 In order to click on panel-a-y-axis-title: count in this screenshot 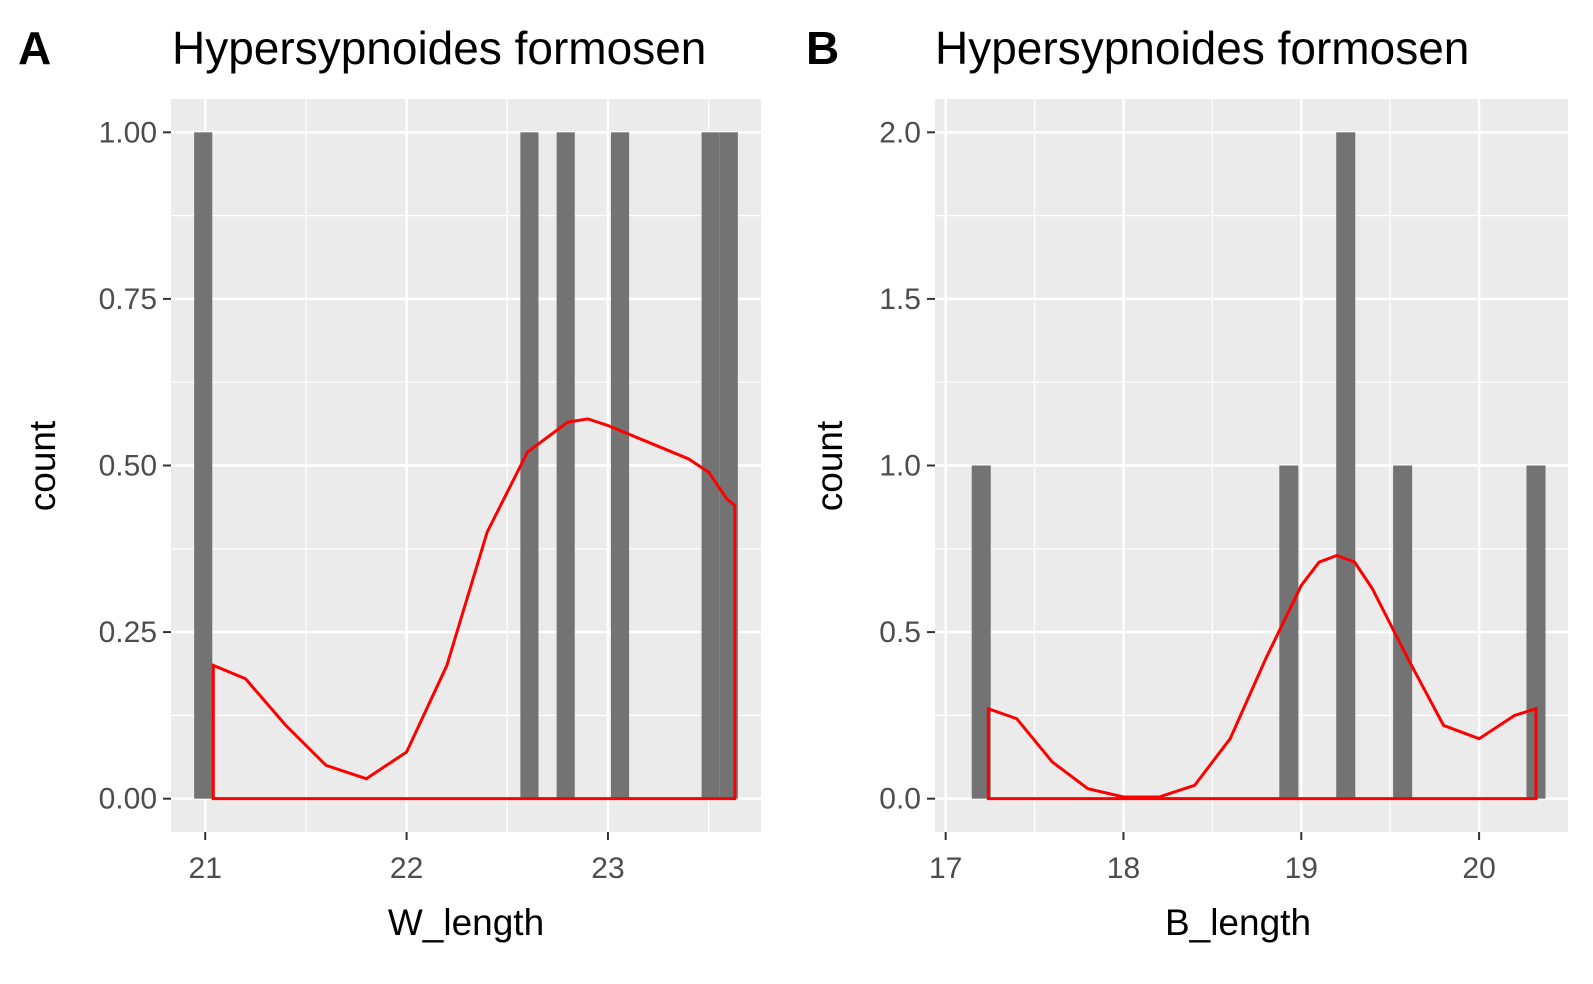, I will do `click(42, 465)`.